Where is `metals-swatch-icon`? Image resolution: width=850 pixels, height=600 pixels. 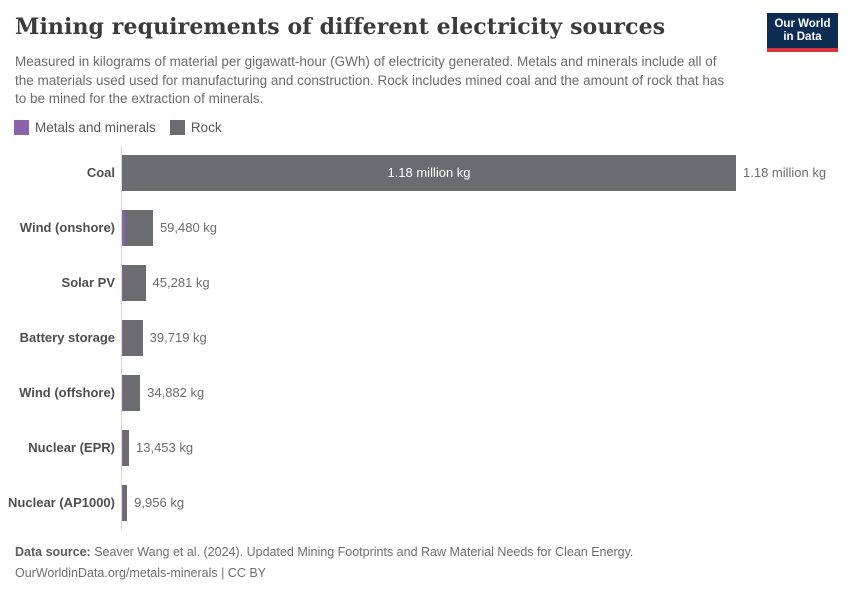 metals-swatch-icon is located at coordinates (21, 127).